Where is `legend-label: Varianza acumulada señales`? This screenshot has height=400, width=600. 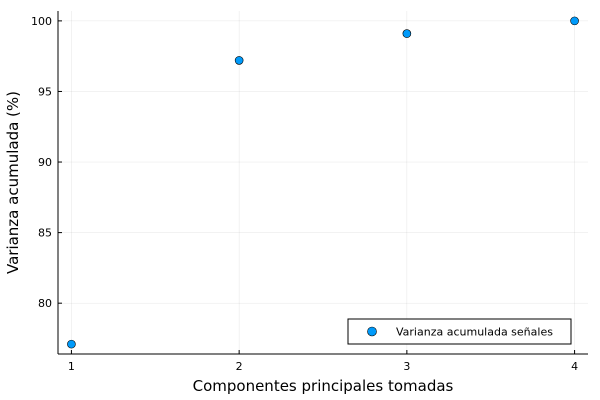 legend-label: Varianza acumulada señales is located at coordinates (474, 332).